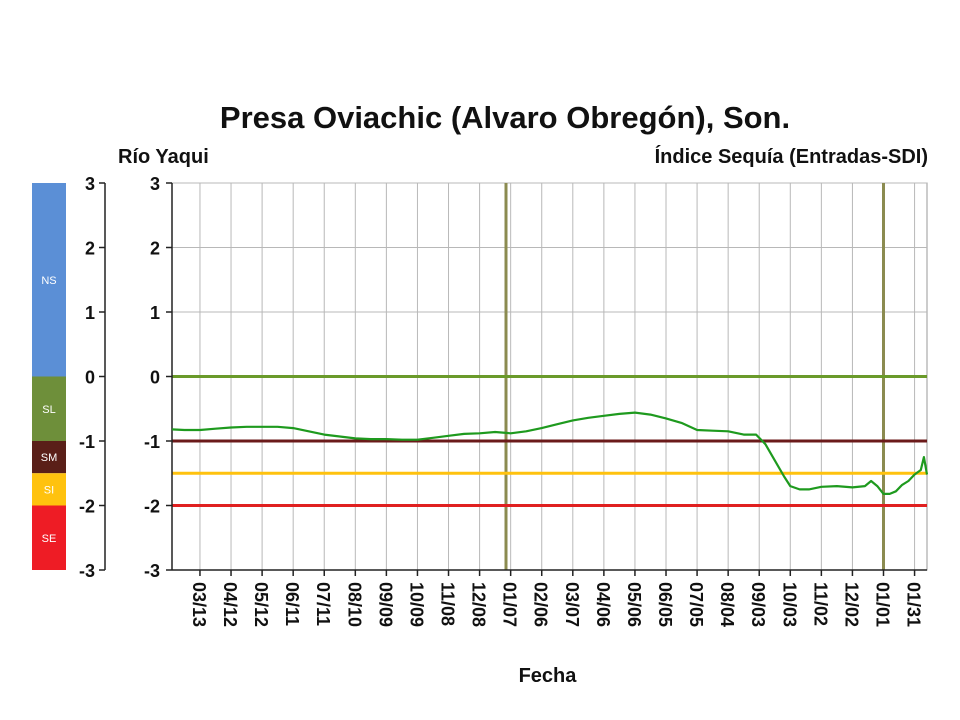 This screenshot has width=960, height=720. Describe the element at coordinates (883, 604) in the screenshot. I see `x-tick-label: 01/01` at that location.